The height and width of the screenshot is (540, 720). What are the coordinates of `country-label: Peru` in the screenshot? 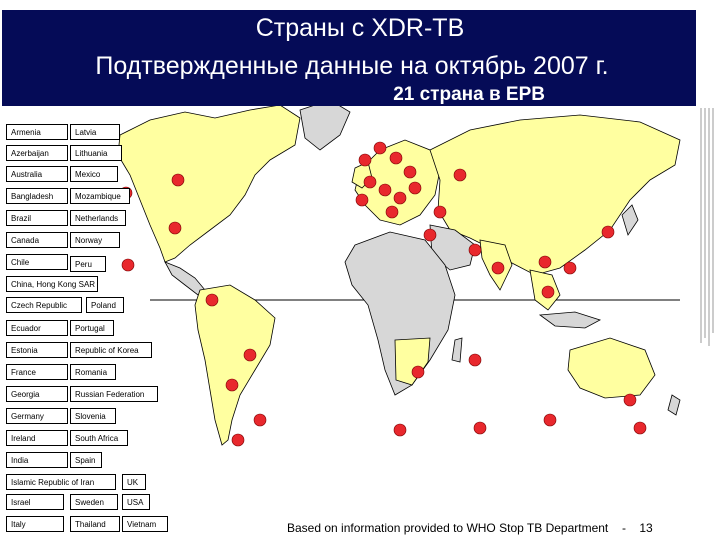 It's located at (88, 264).